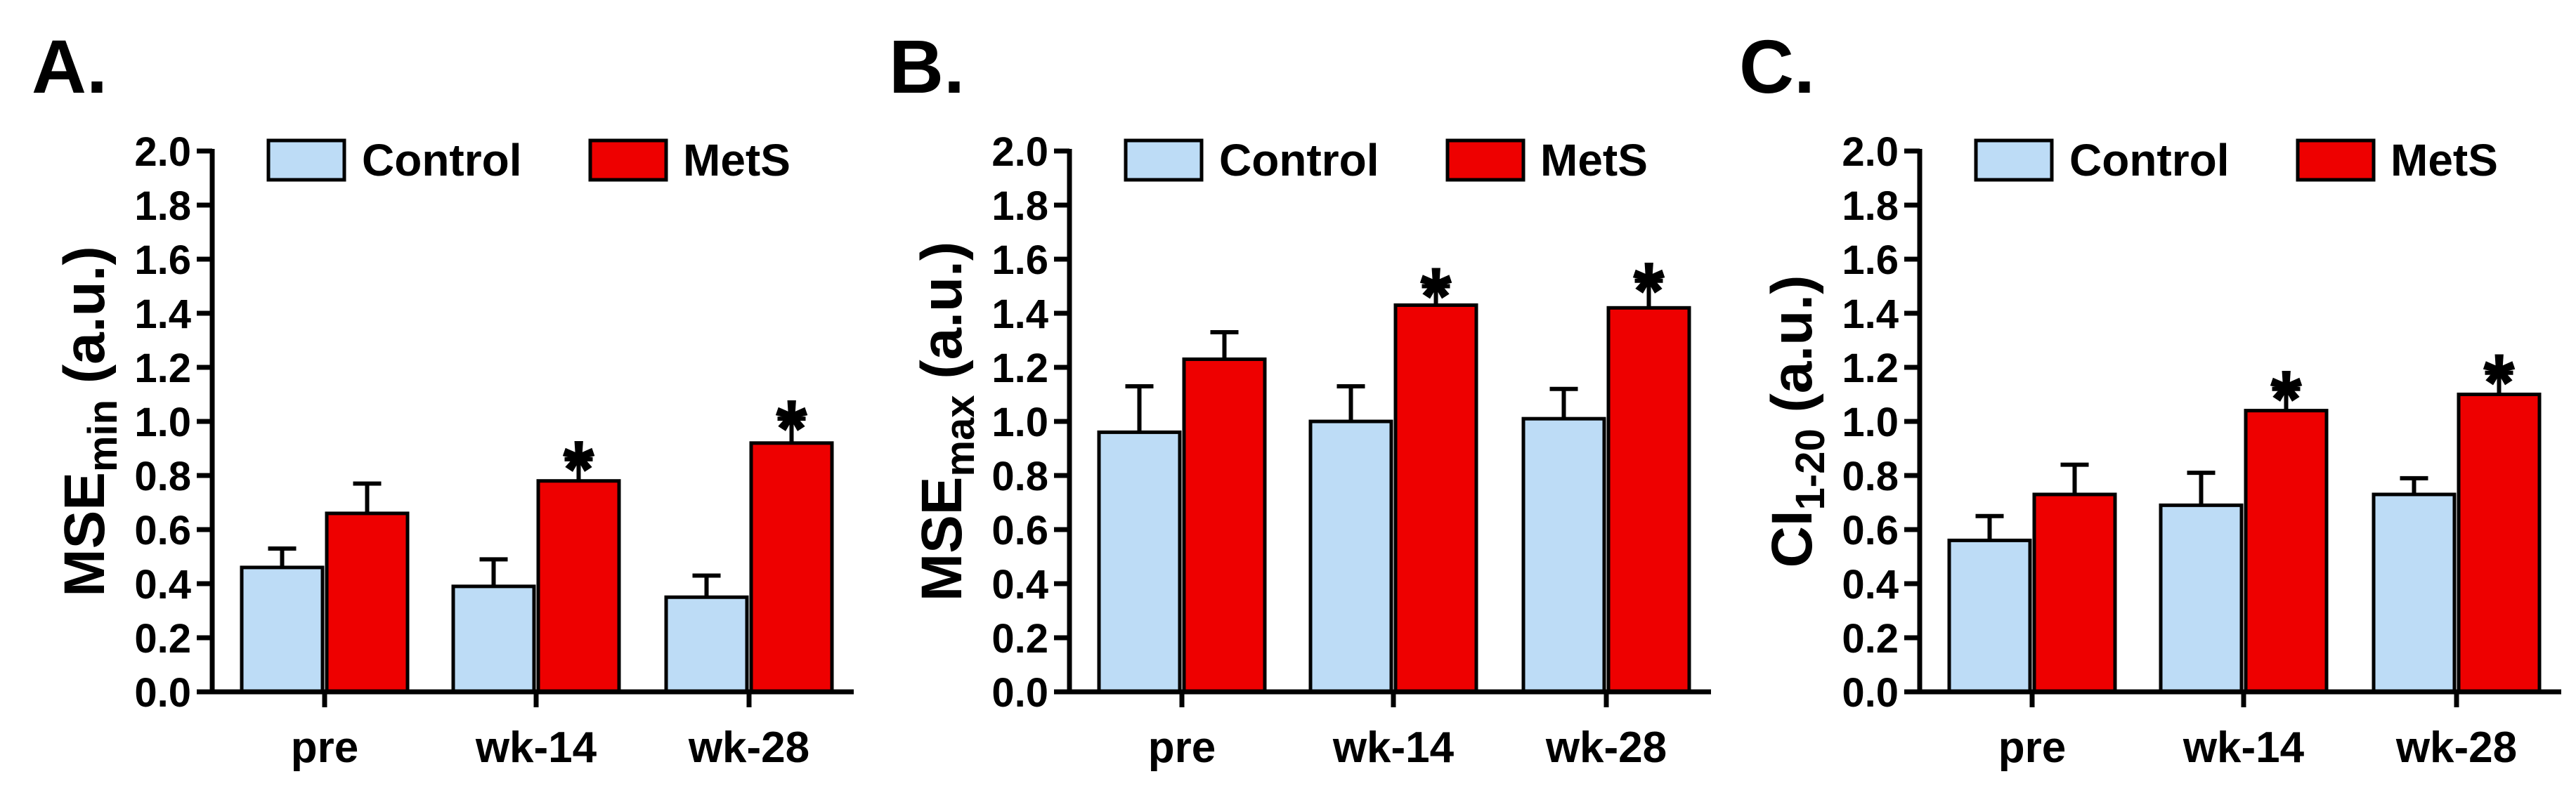 The image size is (2576, 800). I want to click on y-axis-label-subscript: max, so click(960, 435).